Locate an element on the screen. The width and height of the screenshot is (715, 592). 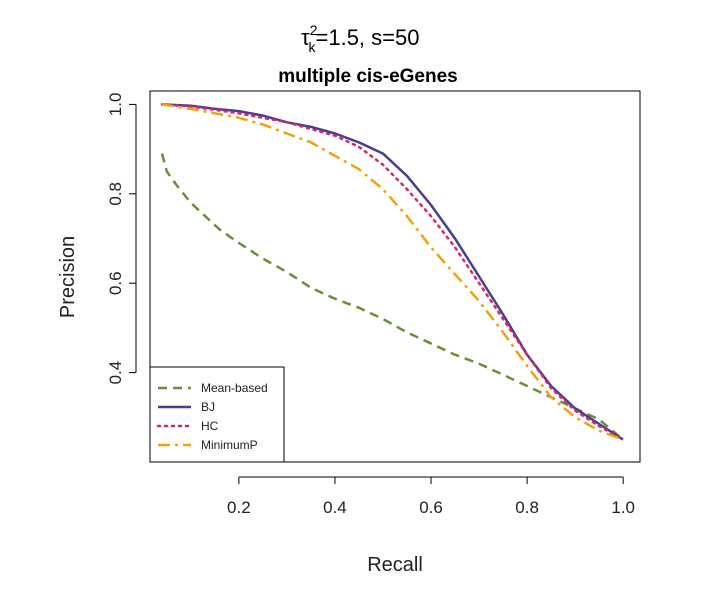
chart-subtitle: multiple cis-eGenes is located at coordinates (368, 76).